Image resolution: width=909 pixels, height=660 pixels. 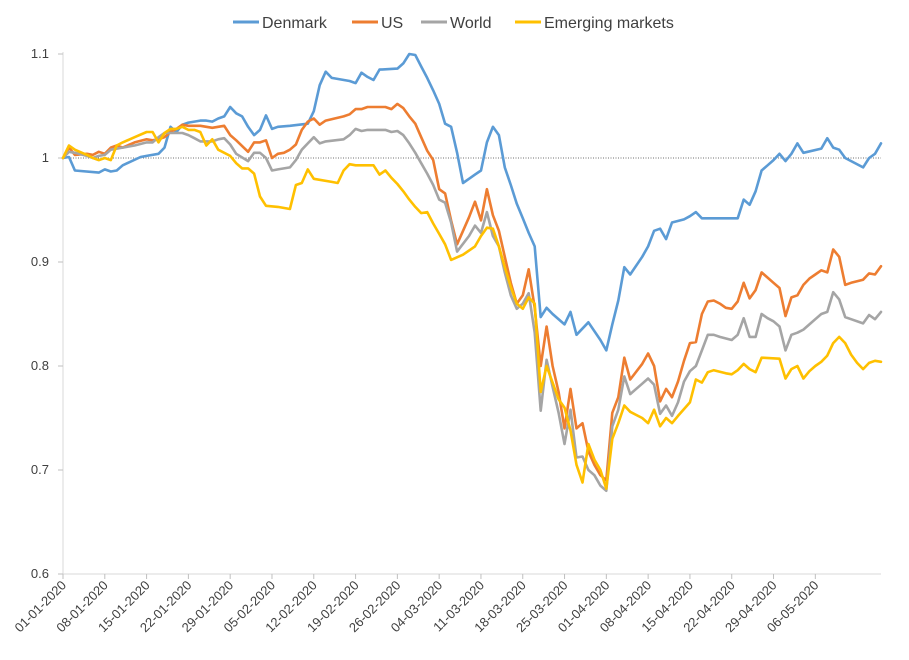 I want to click on legend-item-us: US, so click(x=377, y=23).